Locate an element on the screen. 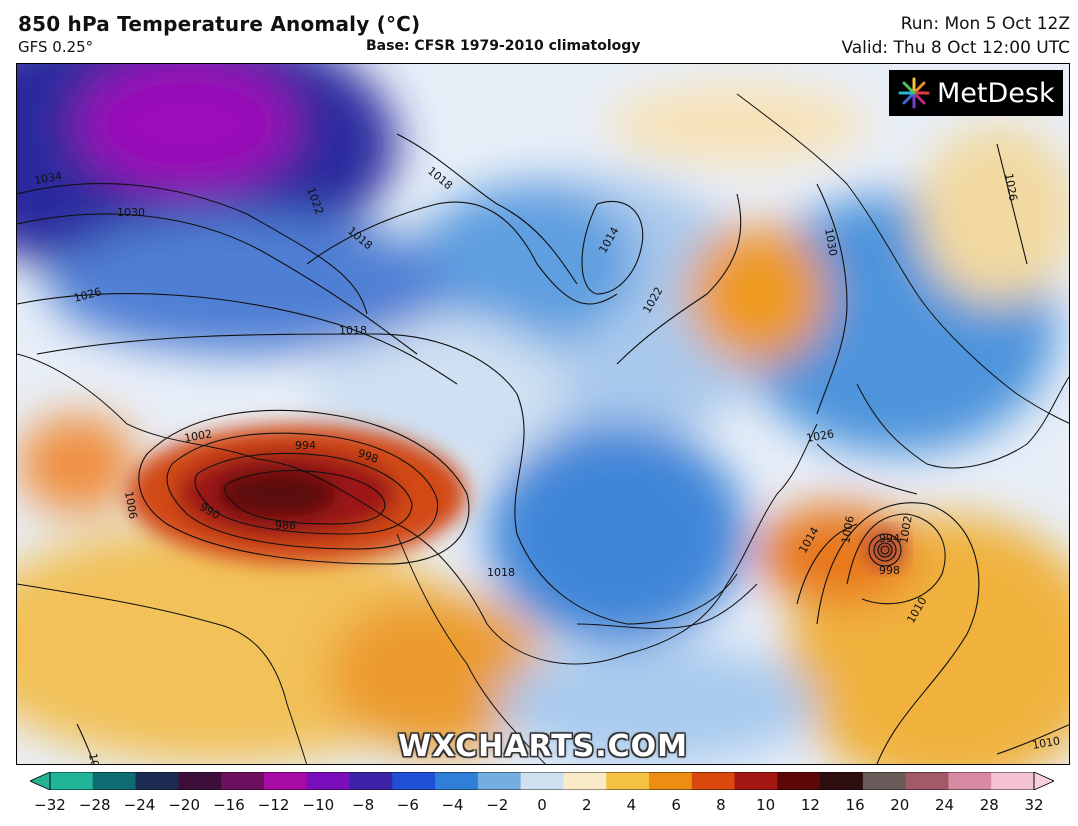  colorbar is located at coordinates (542, 781).